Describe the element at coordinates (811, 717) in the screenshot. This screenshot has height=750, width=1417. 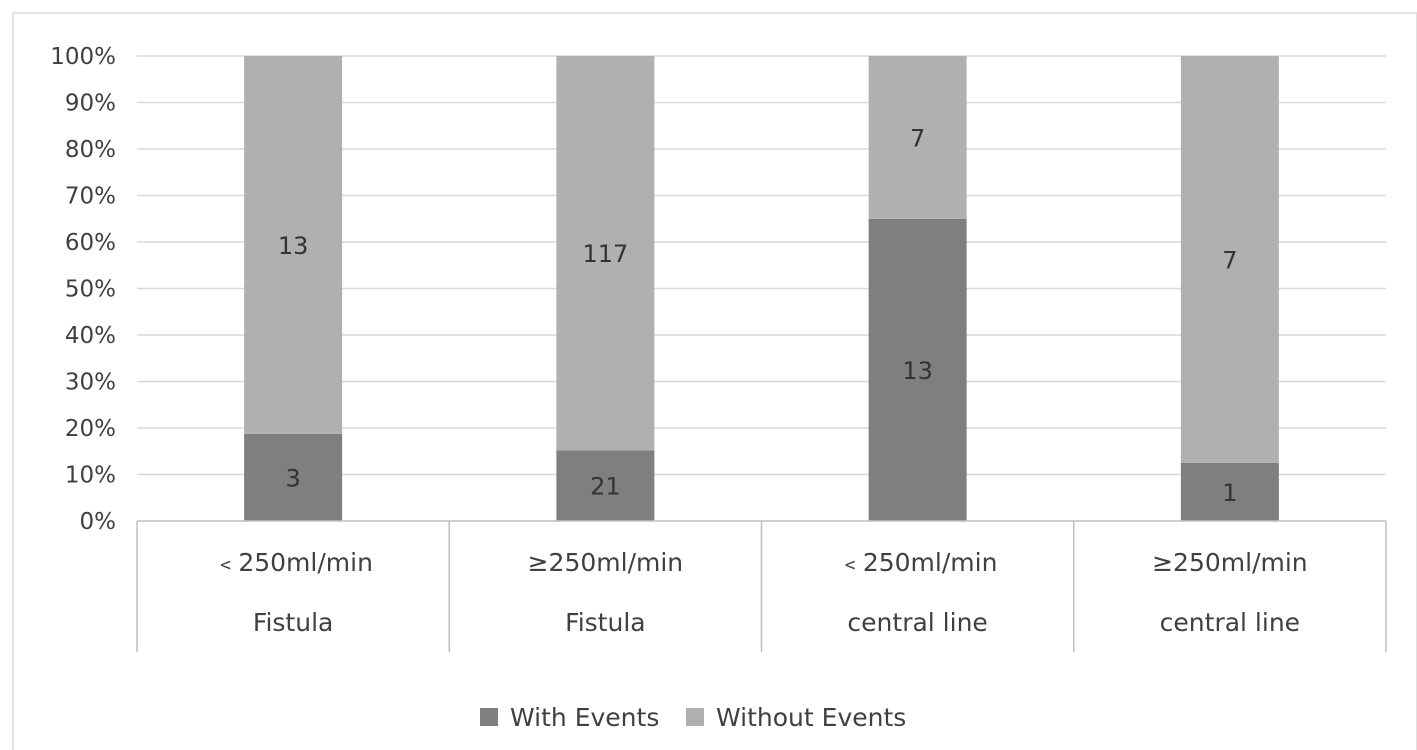
I see `legend-label: Without Events` at that location.